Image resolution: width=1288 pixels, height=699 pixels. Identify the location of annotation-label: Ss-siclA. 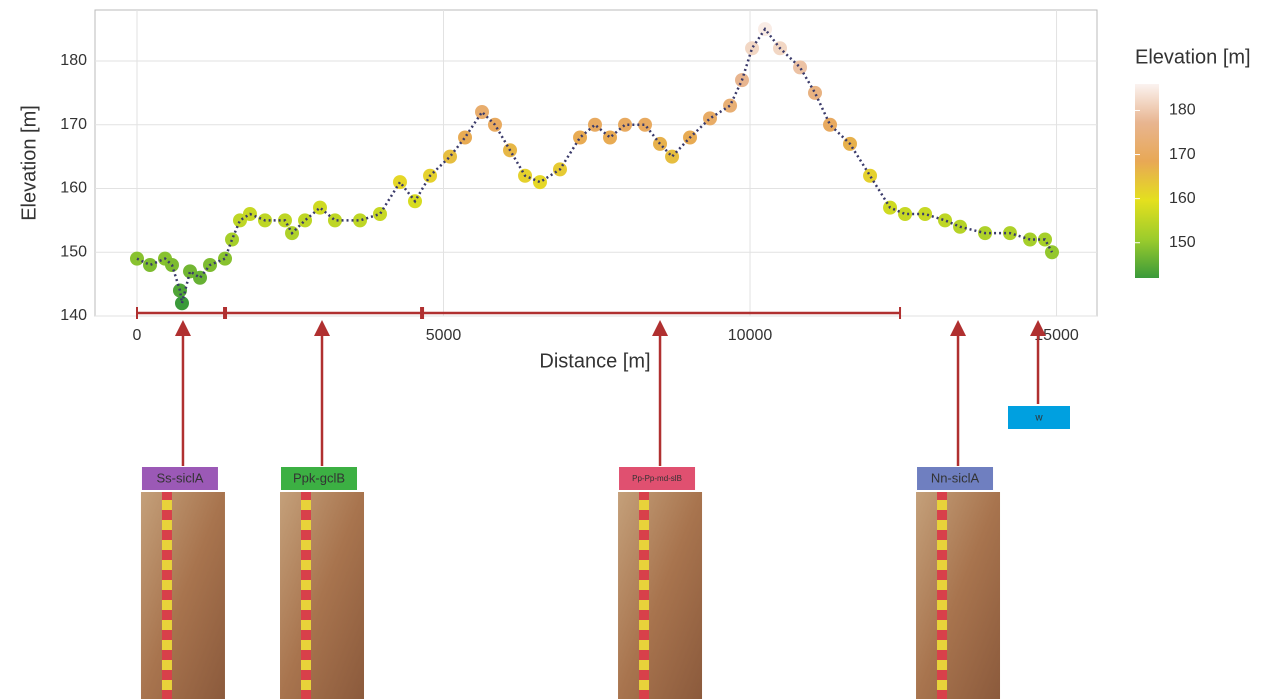
(179, 477).